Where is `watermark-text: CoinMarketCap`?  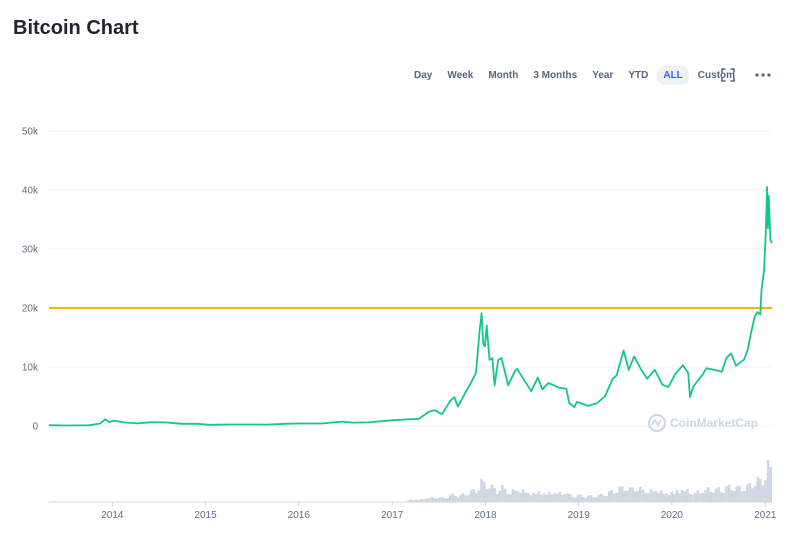
watermark-text: CoinMarketCap is located at coordinates (714, 423).